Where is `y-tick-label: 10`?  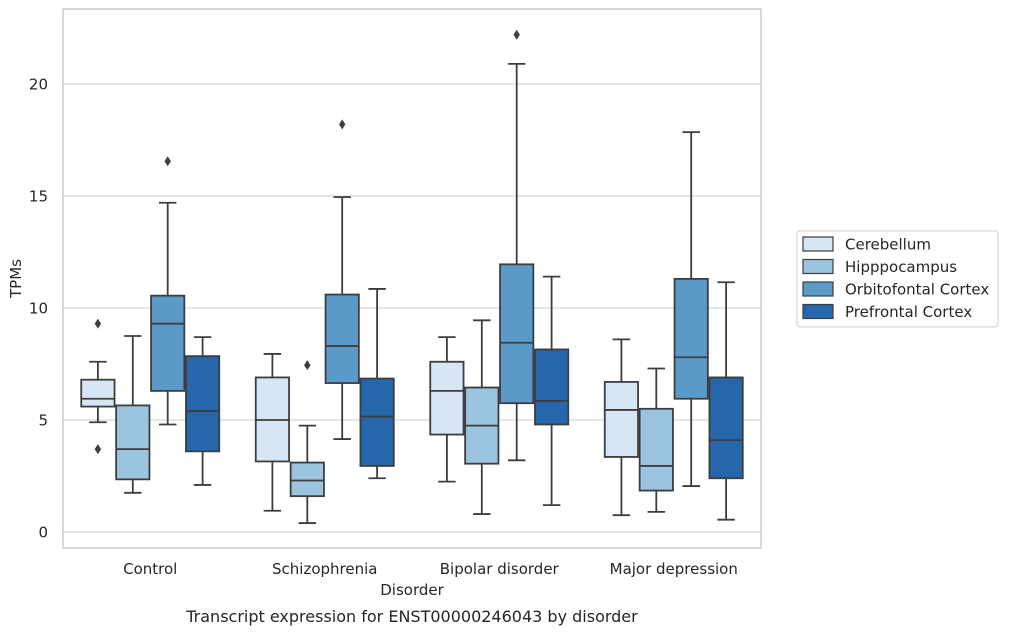 y-tick-label: 10 is located at coordinates (38, 309).